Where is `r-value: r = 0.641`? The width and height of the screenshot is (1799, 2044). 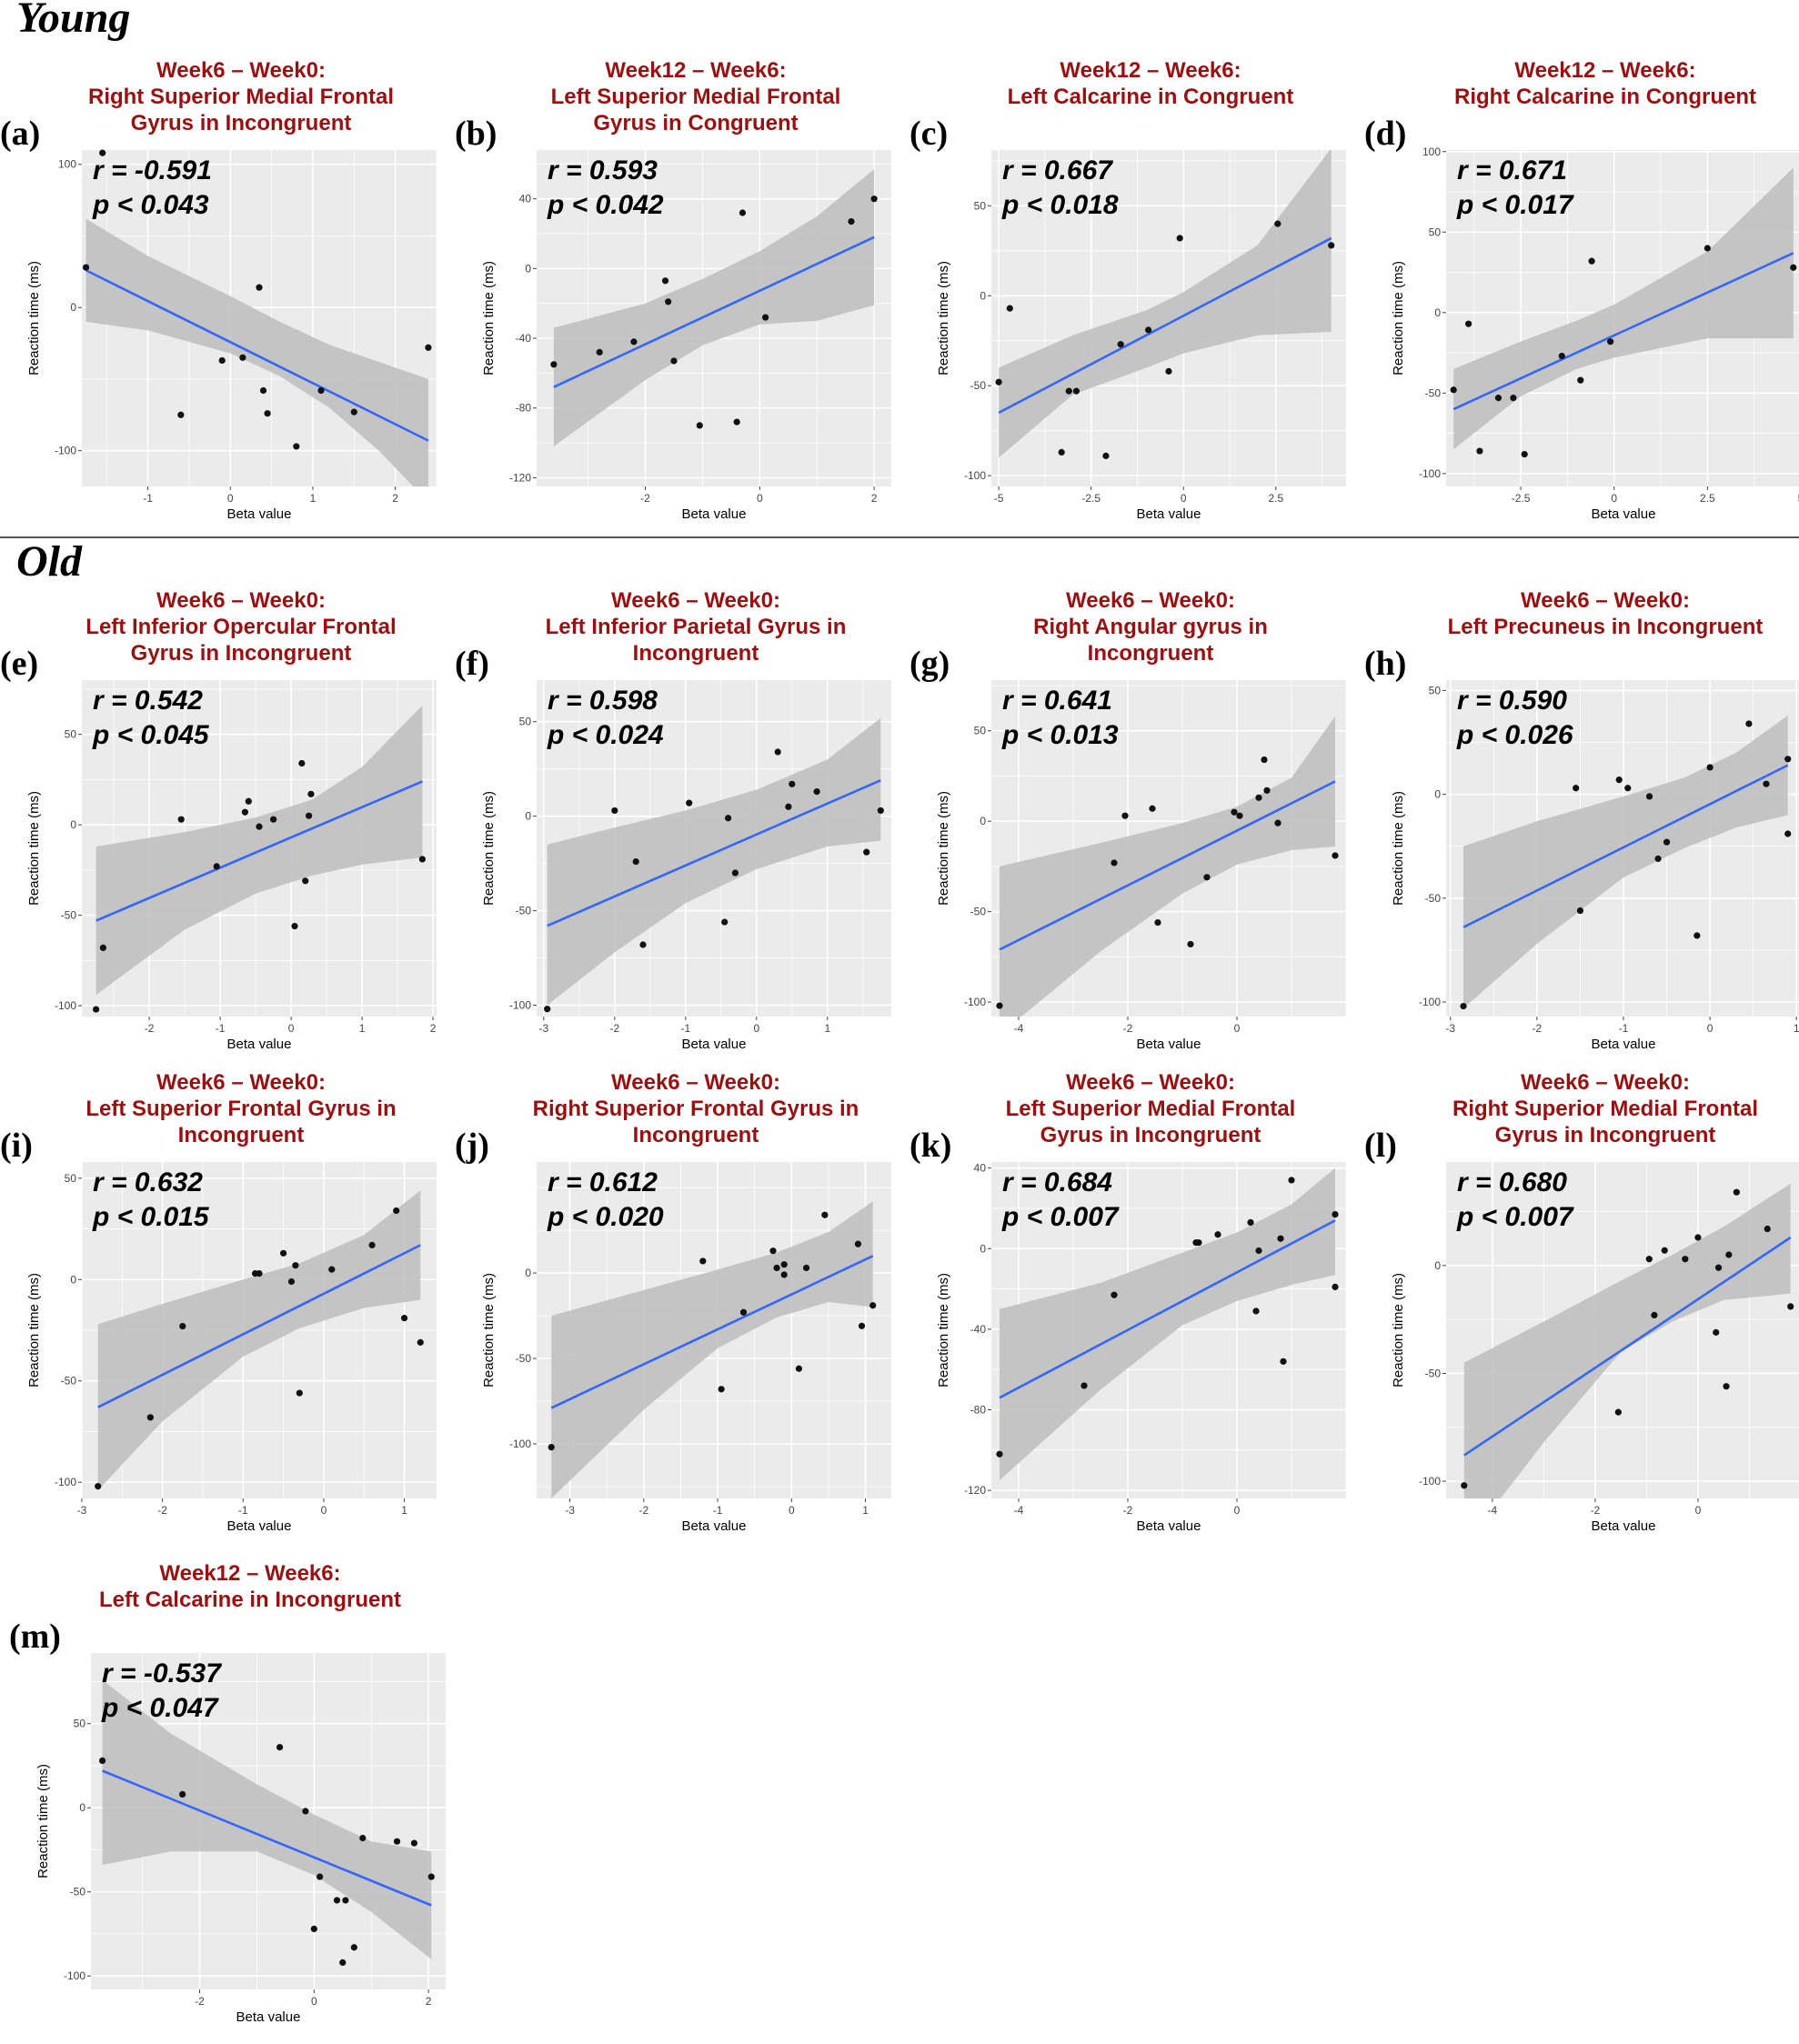
r-value: r = 0.641 is located at coordinates (1057, 701).